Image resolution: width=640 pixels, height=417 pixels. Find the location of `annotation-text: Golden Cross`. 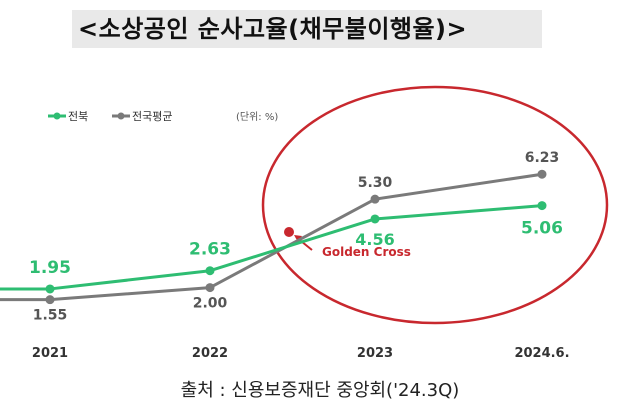

annotation-text: Golden Cross is located at coordinates (366, 252).